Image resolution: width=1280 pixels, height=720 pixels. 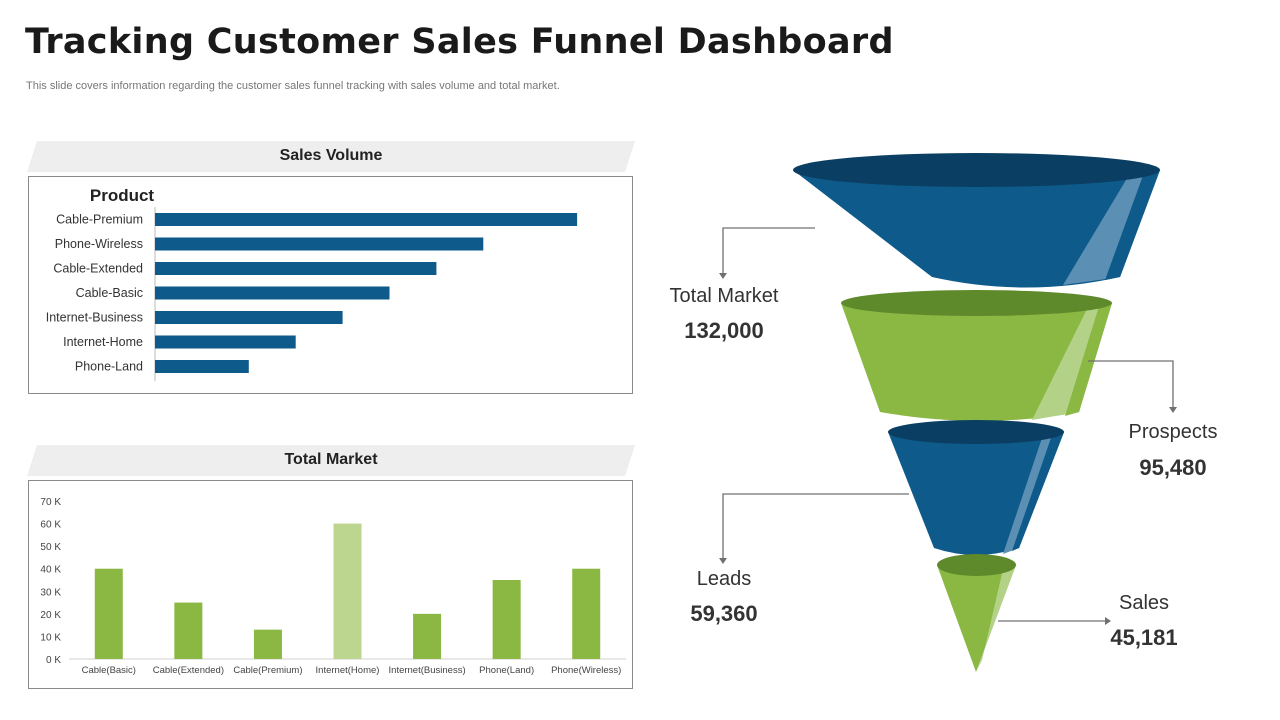 I want to click on sales-volume-category-label: Cable-Extended, so click(x=98, y=269).